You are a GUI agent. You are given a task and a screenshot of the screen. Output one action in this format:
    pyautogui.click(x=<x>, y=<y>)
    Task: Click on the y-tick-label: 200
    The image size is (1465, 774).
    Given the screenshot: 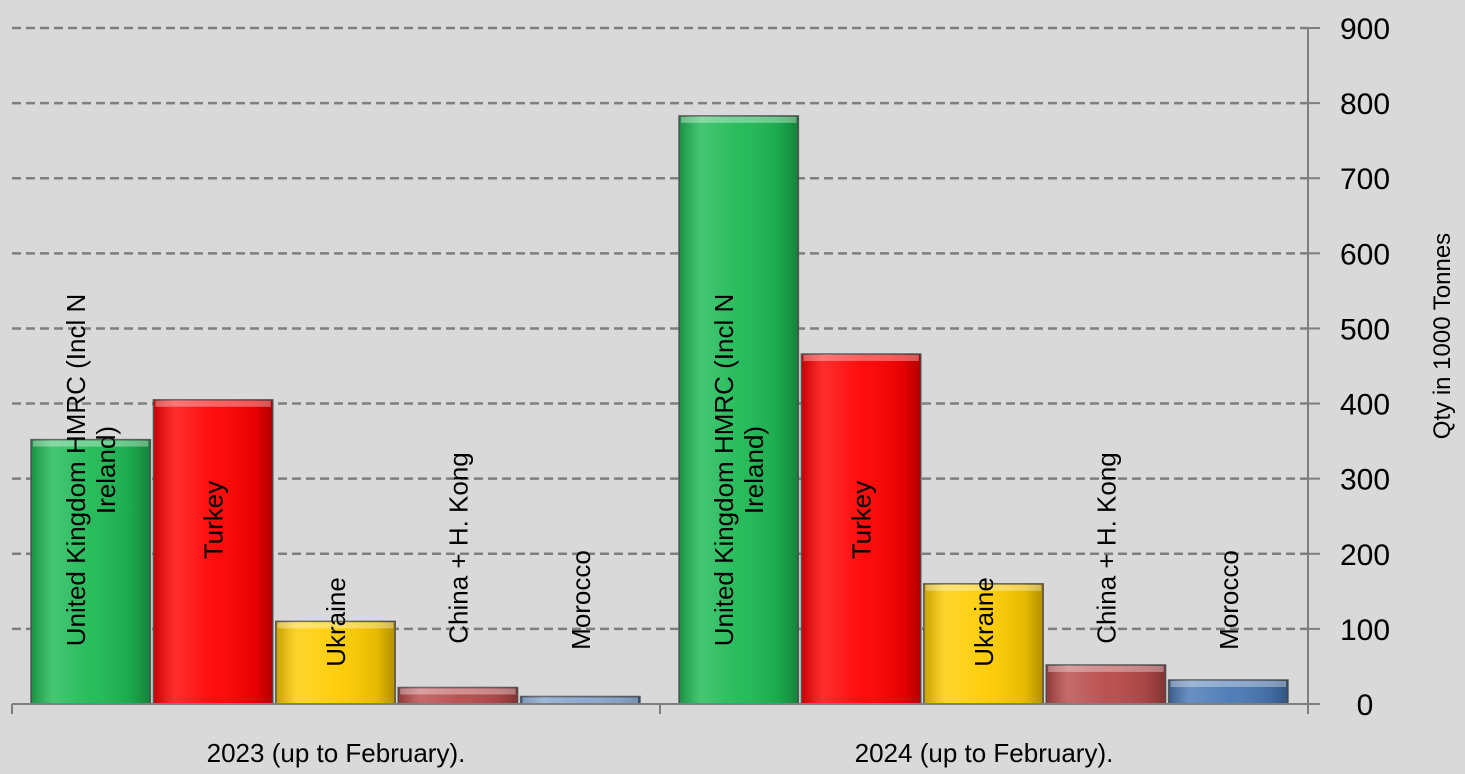 What is the action you would take?
    pyautogui.click(x=1365, y=555)
    